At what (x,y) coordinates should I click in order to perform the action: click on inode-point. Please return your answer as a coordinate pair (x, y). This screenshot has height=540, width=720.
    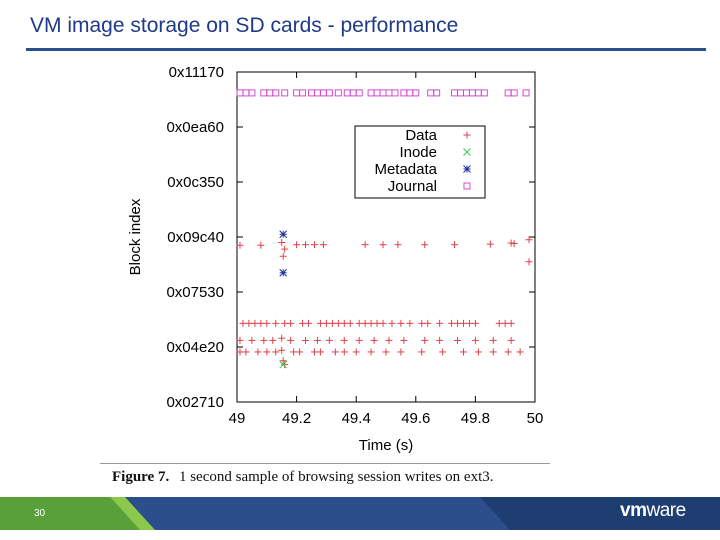
    Looking at the image, I should click on (283, 364).